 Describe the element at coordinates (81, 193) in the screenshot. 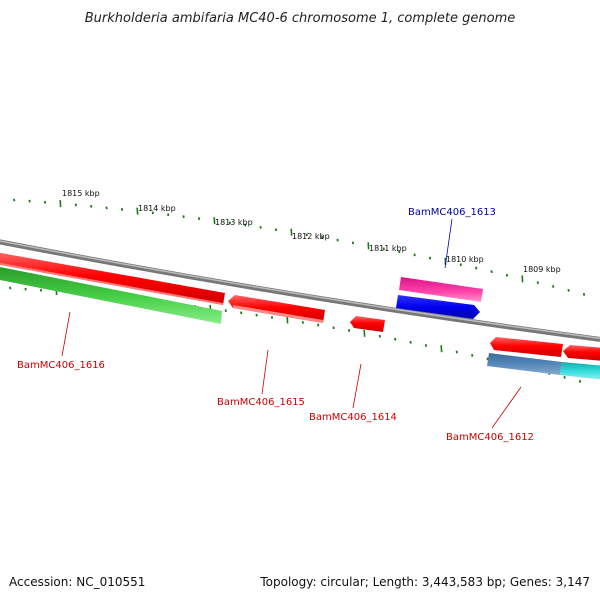

I see `scale-label-1815: 1815 kbp` at that location.